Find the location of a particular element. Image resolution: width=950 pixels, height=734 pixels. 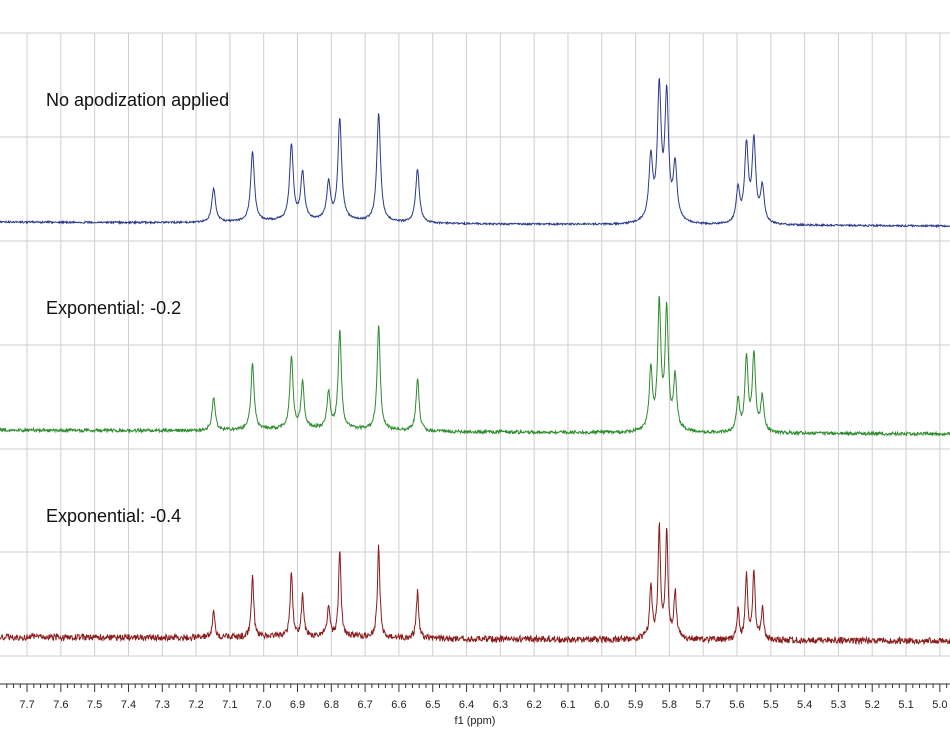

x-tick-label: 5.5 is located at coordinates (770, 705).